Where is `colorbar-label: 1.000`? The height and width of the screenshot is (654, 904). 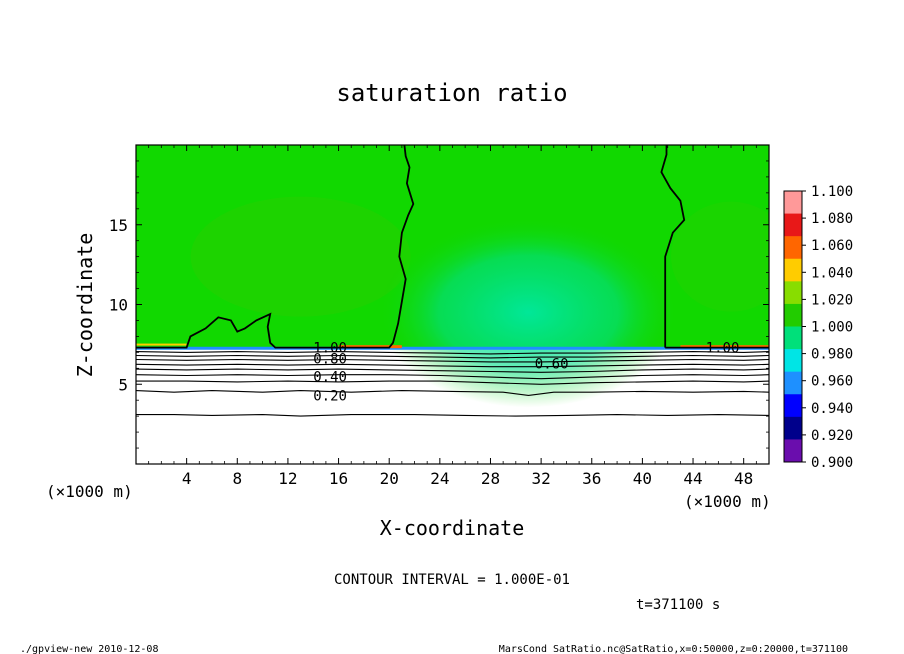 colorbar-label: 1.000 is located at coordinates (832, 328).